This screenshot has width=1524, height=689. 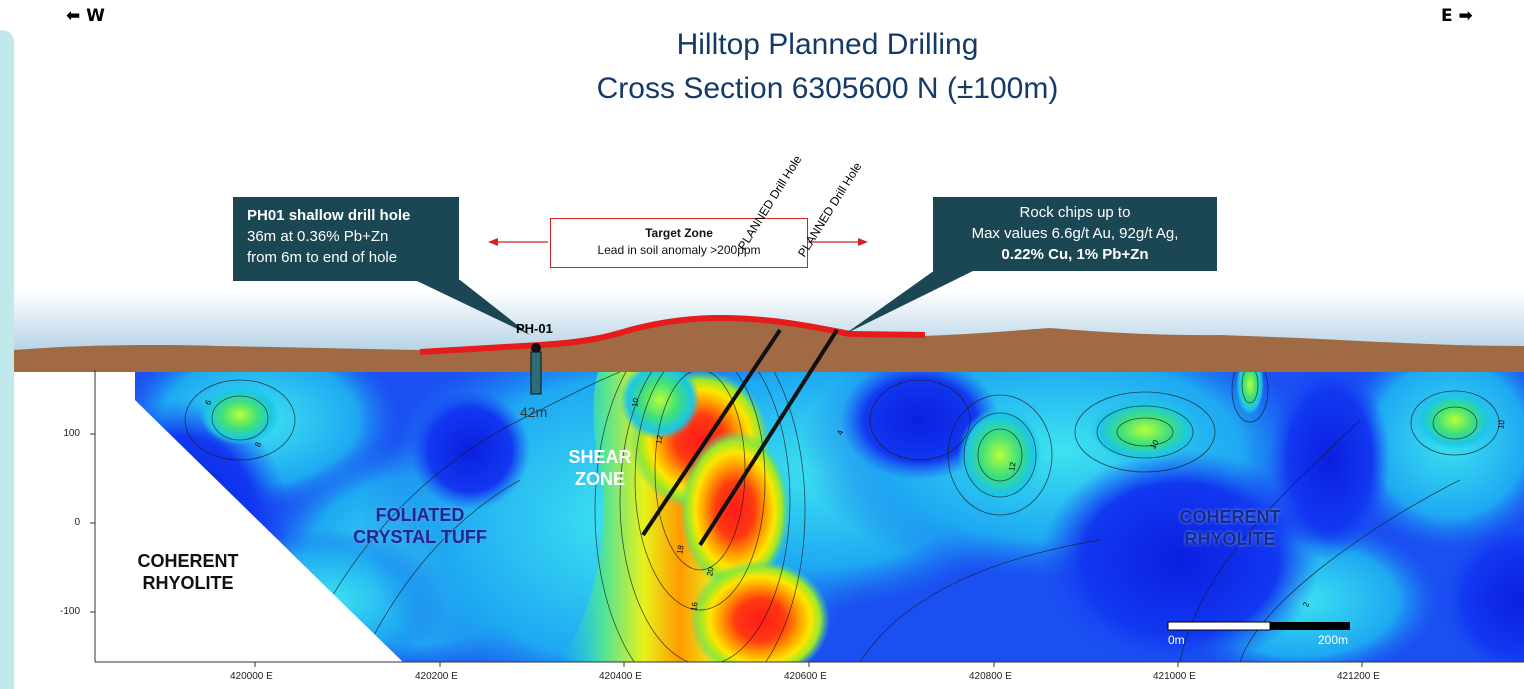 I want to click on scale-bar-end-label: 200m, so click(x=1333, y=640).